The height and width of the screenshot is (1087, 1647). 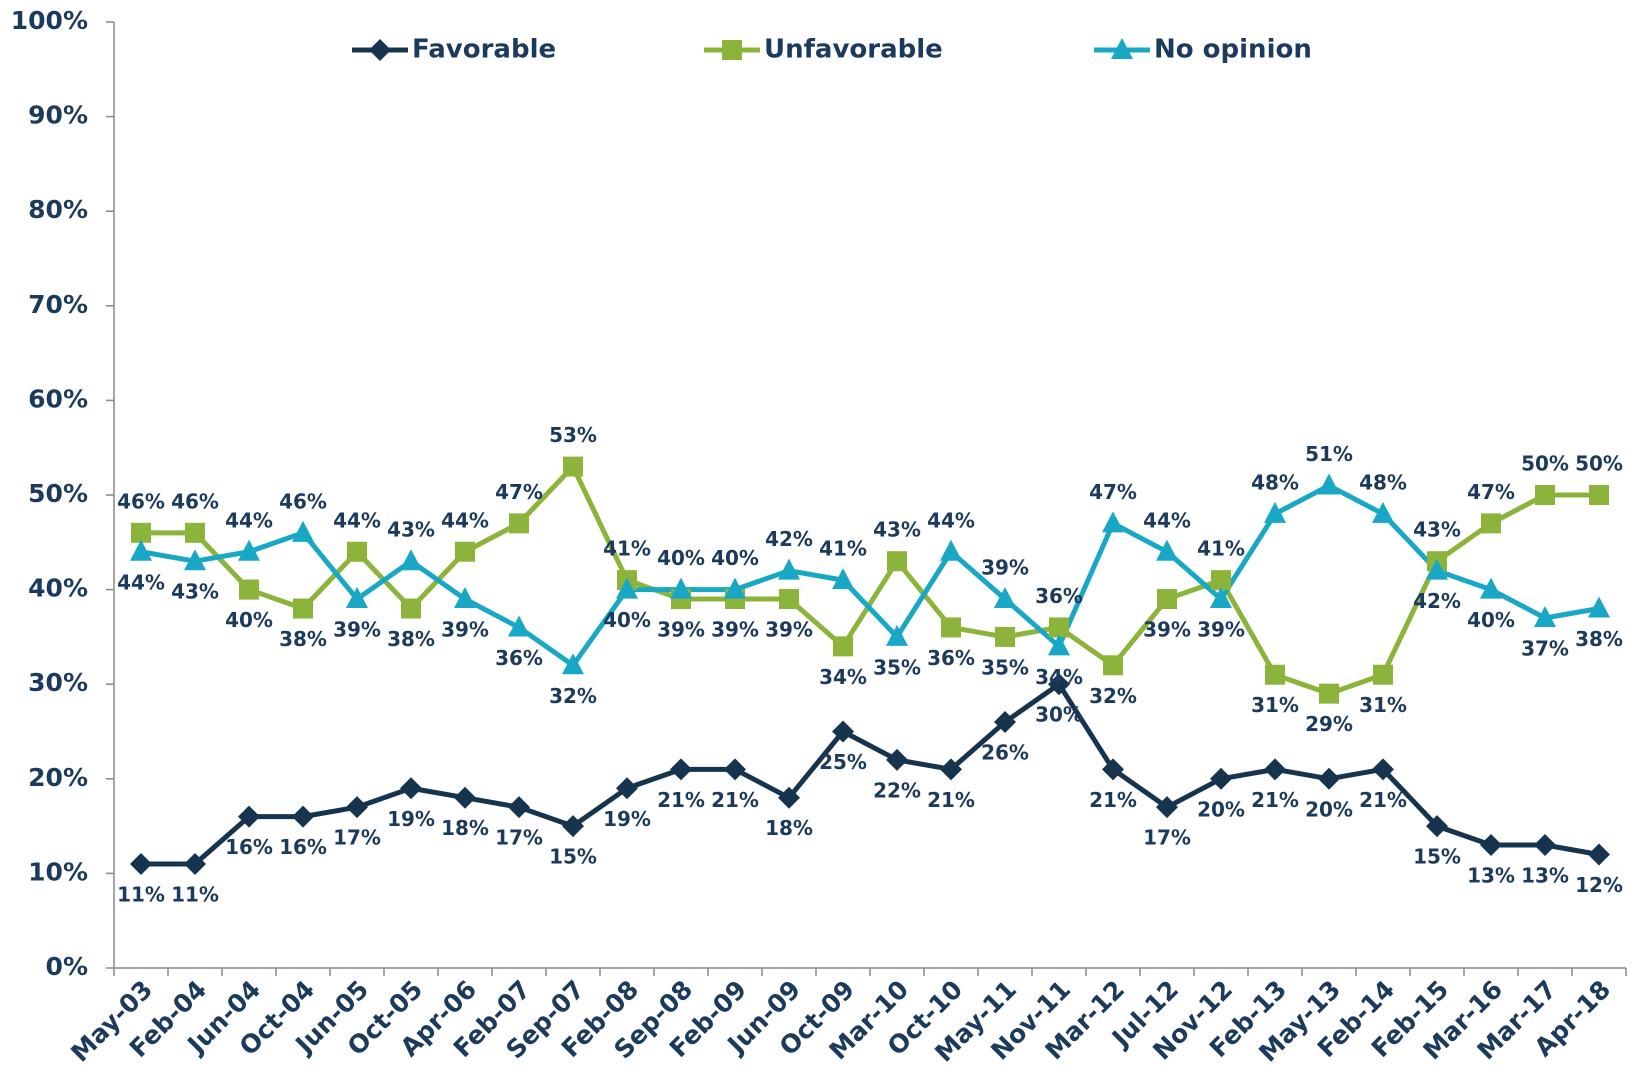 I want to click on data-label: 36%, so click(x=951, y=658).